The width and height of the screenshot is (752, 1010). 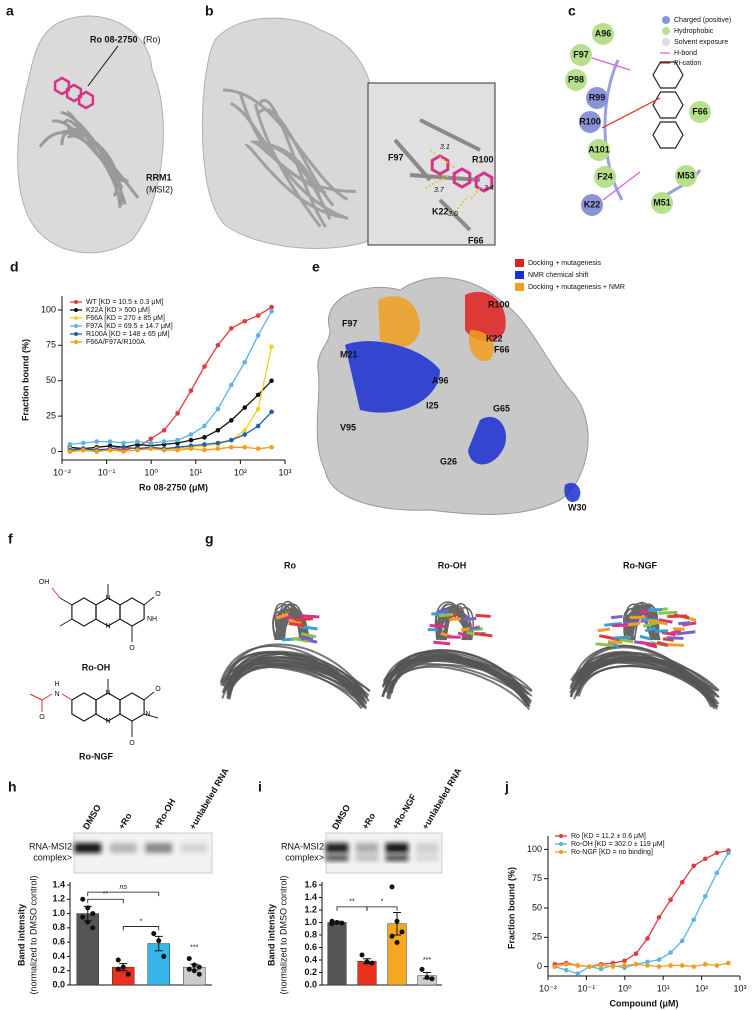 I want to click on legend-label: F66A [KD = 270 ± 85 μM], so click(x=125, y=318).